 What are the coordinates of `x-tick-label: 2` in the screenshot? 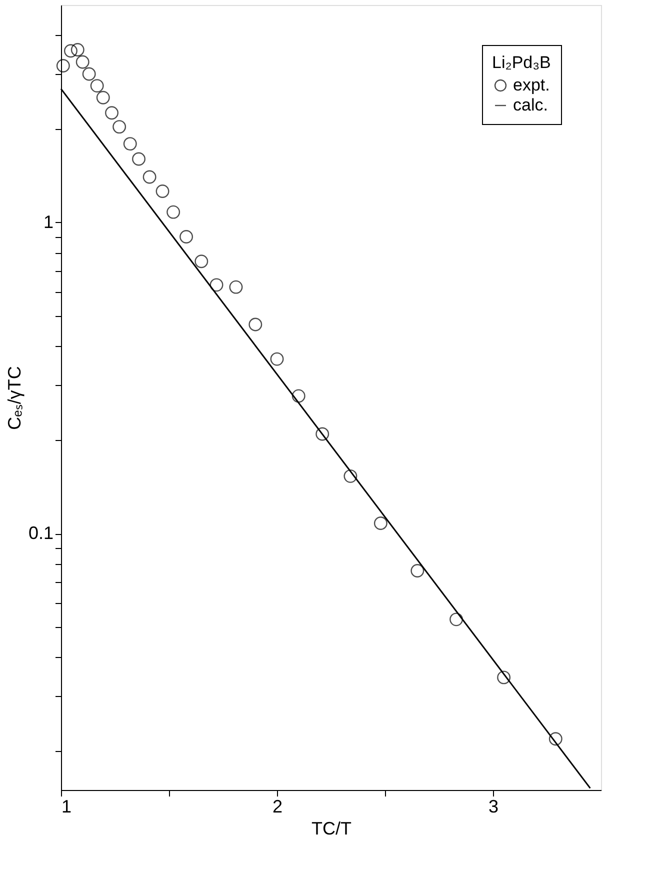 It's located at (277, 806).